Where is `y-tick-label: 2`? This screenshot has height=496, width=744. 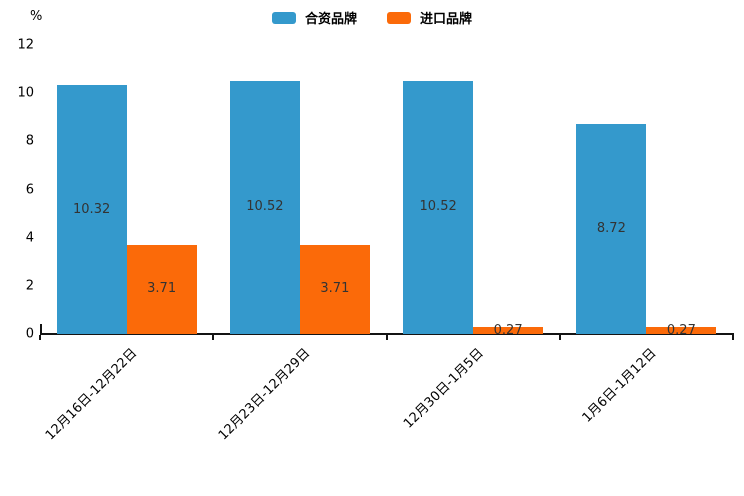 y-tick-label: 2 is located at coordinates (29, 286).